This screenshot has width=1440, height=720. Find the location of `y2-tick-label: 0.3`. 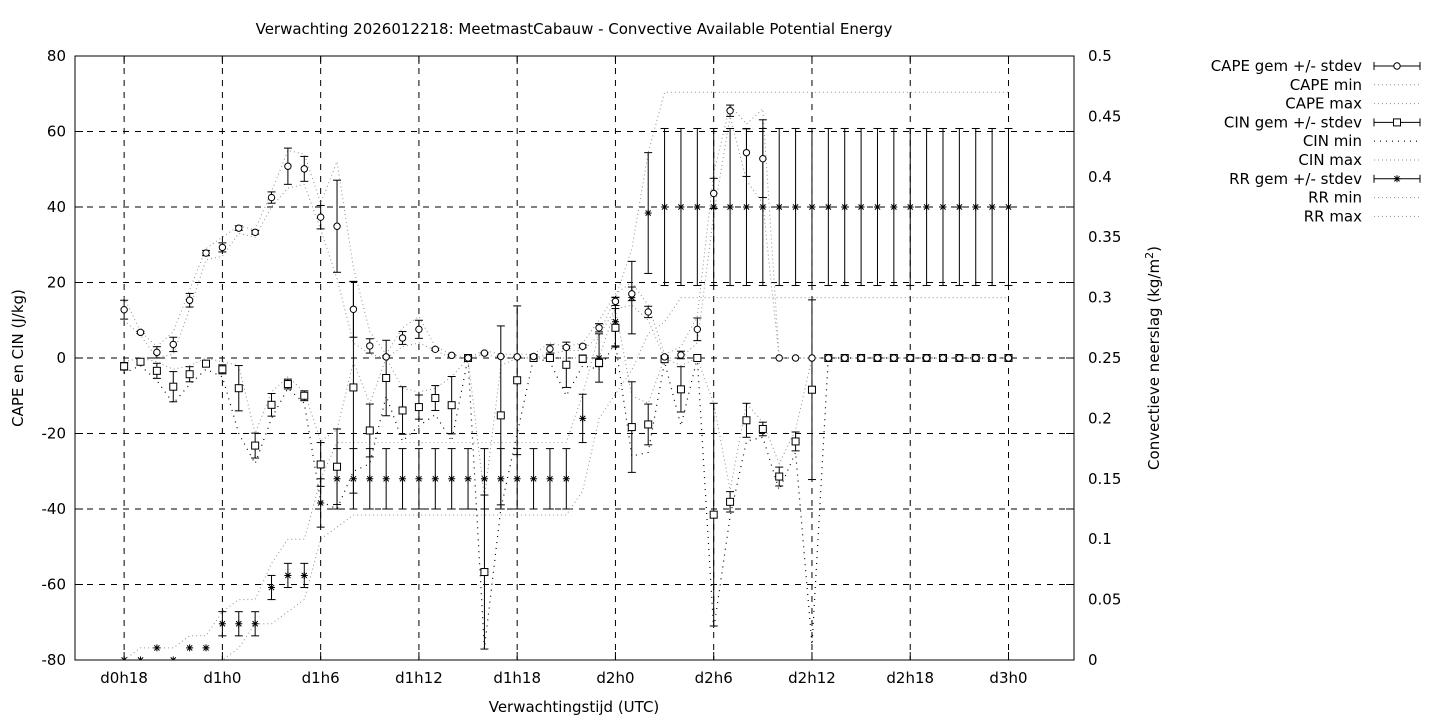

y2-tick-label: 0.3 is located at coordinates (1100, 298).